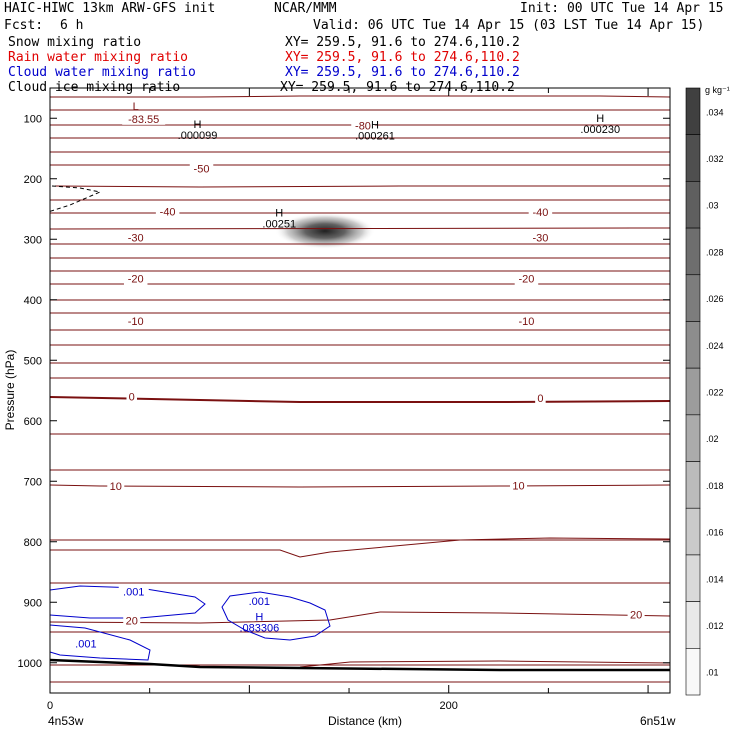  What do you see at coordinates (658, 721) in the screenshot?
I see `x-endpoint-right: 6n51w` at bounding box center [658, 721].